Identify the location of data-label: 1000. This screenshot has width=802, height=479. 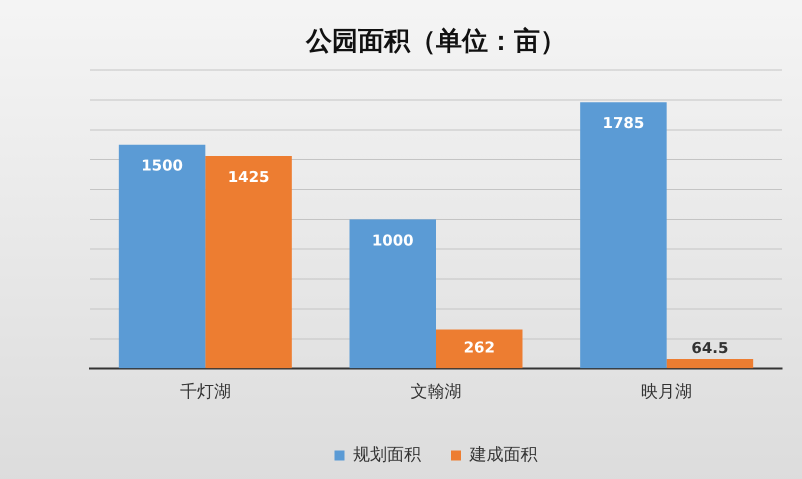
(393, 240).